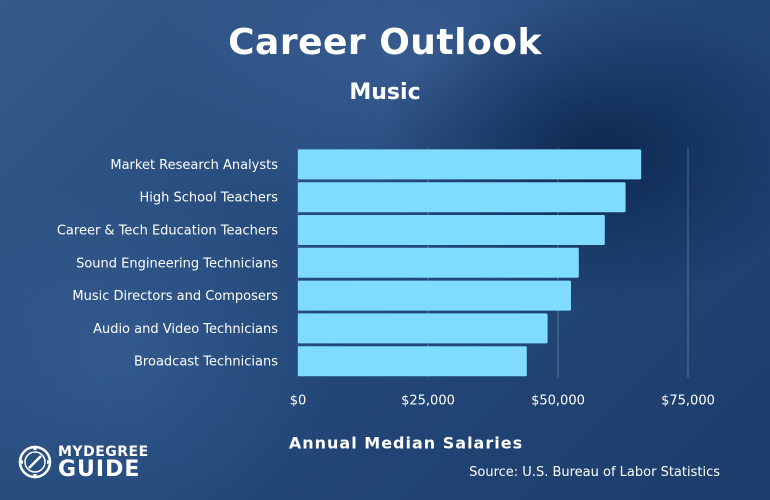  What do you see at coordinates (194, 165) in the screenshot?
I see `category-label: Market Research Analysts` at bounding box center [194, 165].